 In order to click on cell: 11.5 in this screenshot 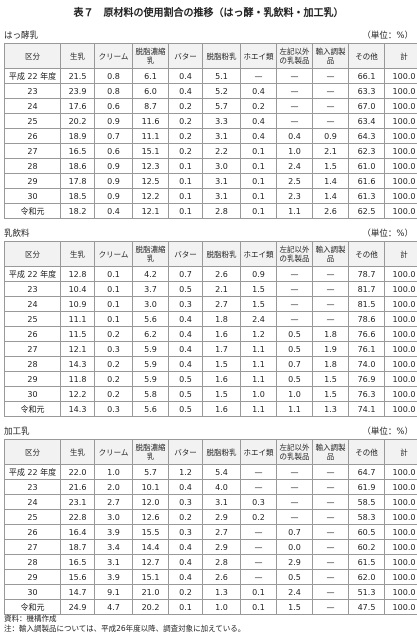, I will do `click(77, 334)`.